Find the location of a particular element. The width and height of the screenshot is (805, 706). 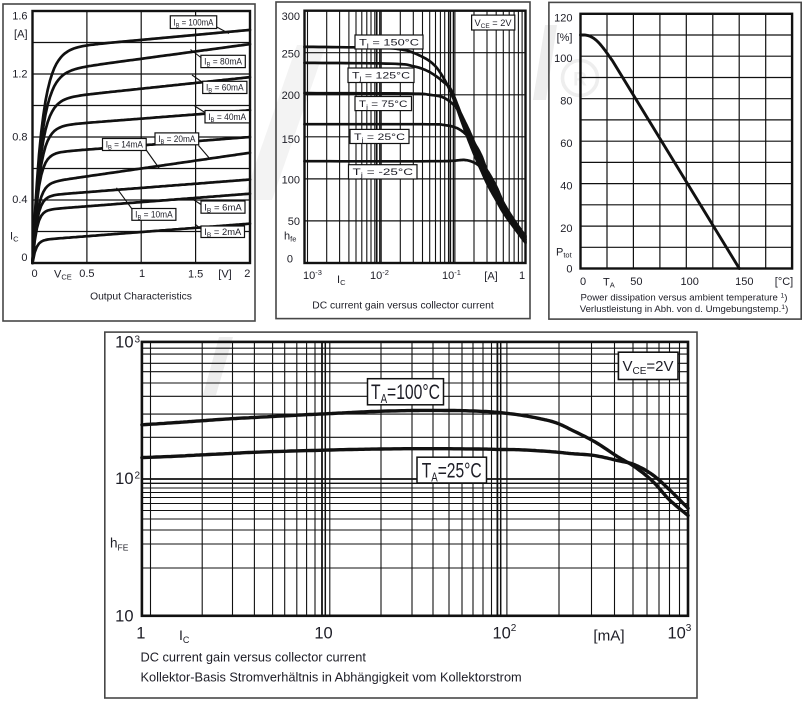

svg-text: 120 is located at coordinates (563, 19).